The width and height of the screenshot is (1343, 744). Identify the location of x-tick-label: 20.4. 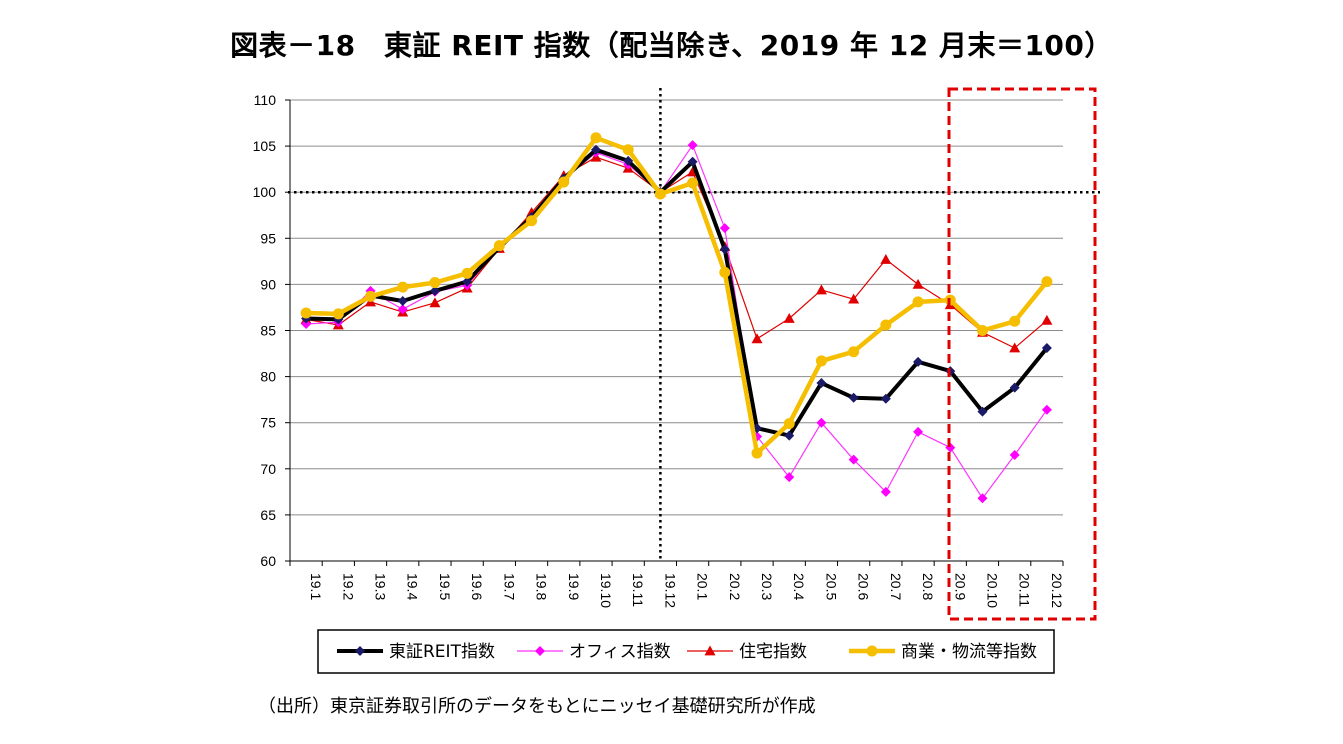
(799, 586).